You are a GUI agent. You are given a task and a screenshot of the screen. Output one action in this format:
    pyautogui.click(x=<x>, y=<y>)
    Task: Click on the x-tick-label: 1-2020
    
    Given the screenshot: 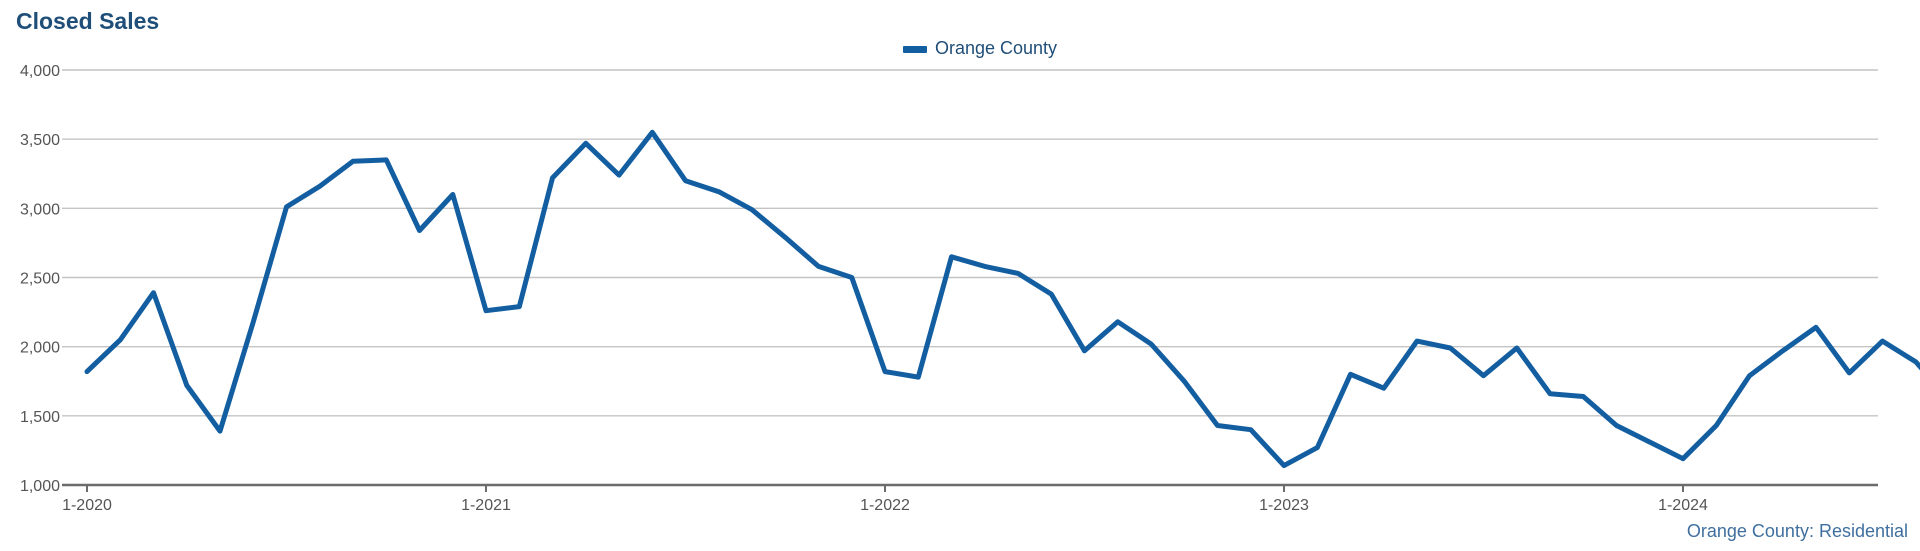 What is the action you would take?
    pyautogui.click(x=87, y=505)
    